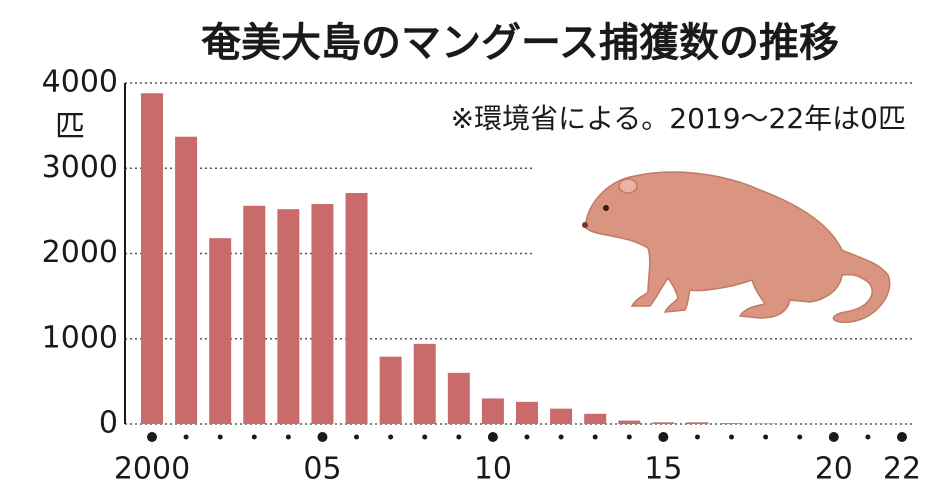  Describe the element at coordinates (520, 43) in the screenshot. I see `chart-title: 奄美大島のマングース捕獲数の推移` at that location.